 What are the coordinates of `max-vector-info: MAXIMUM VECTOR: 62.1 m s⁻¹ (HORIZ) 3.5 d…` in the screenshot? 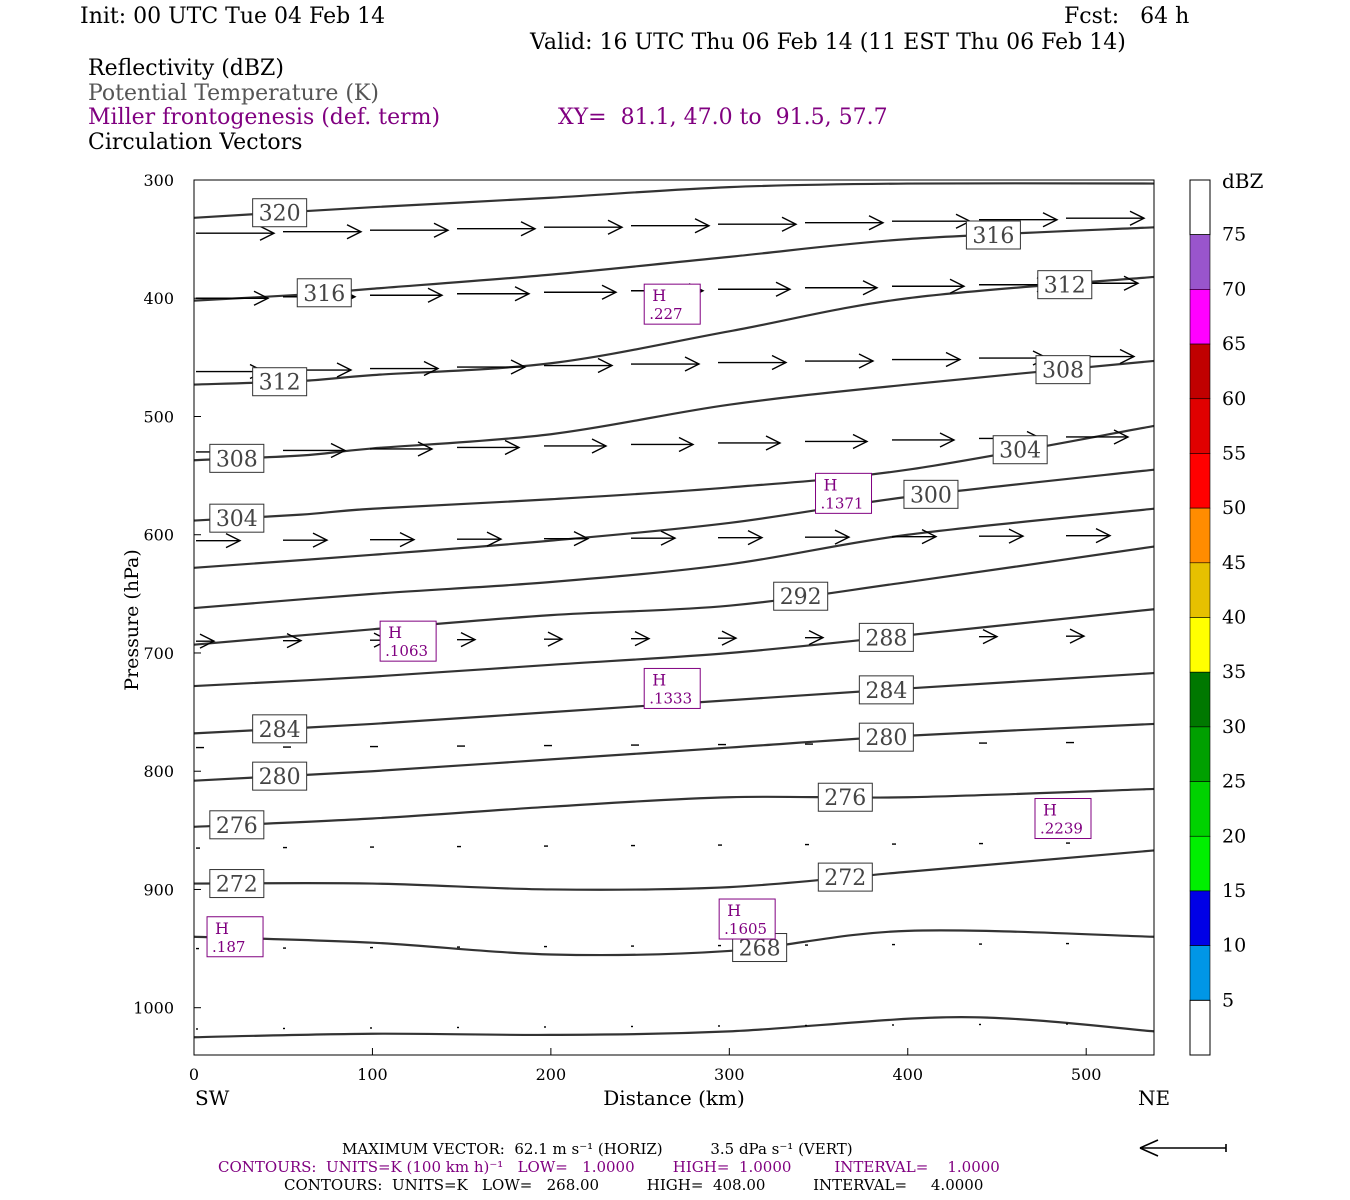 It's located at (597, 1149).